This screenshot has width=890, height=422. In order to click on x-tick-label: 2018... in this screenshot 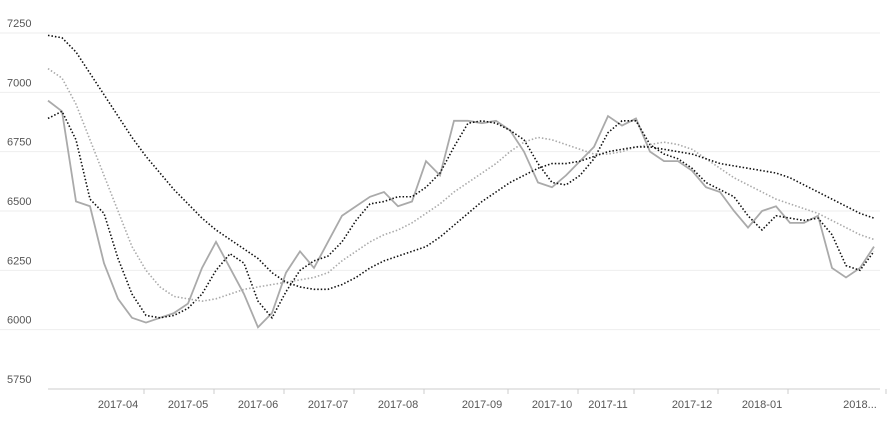, I will do `click(860, 405)`.